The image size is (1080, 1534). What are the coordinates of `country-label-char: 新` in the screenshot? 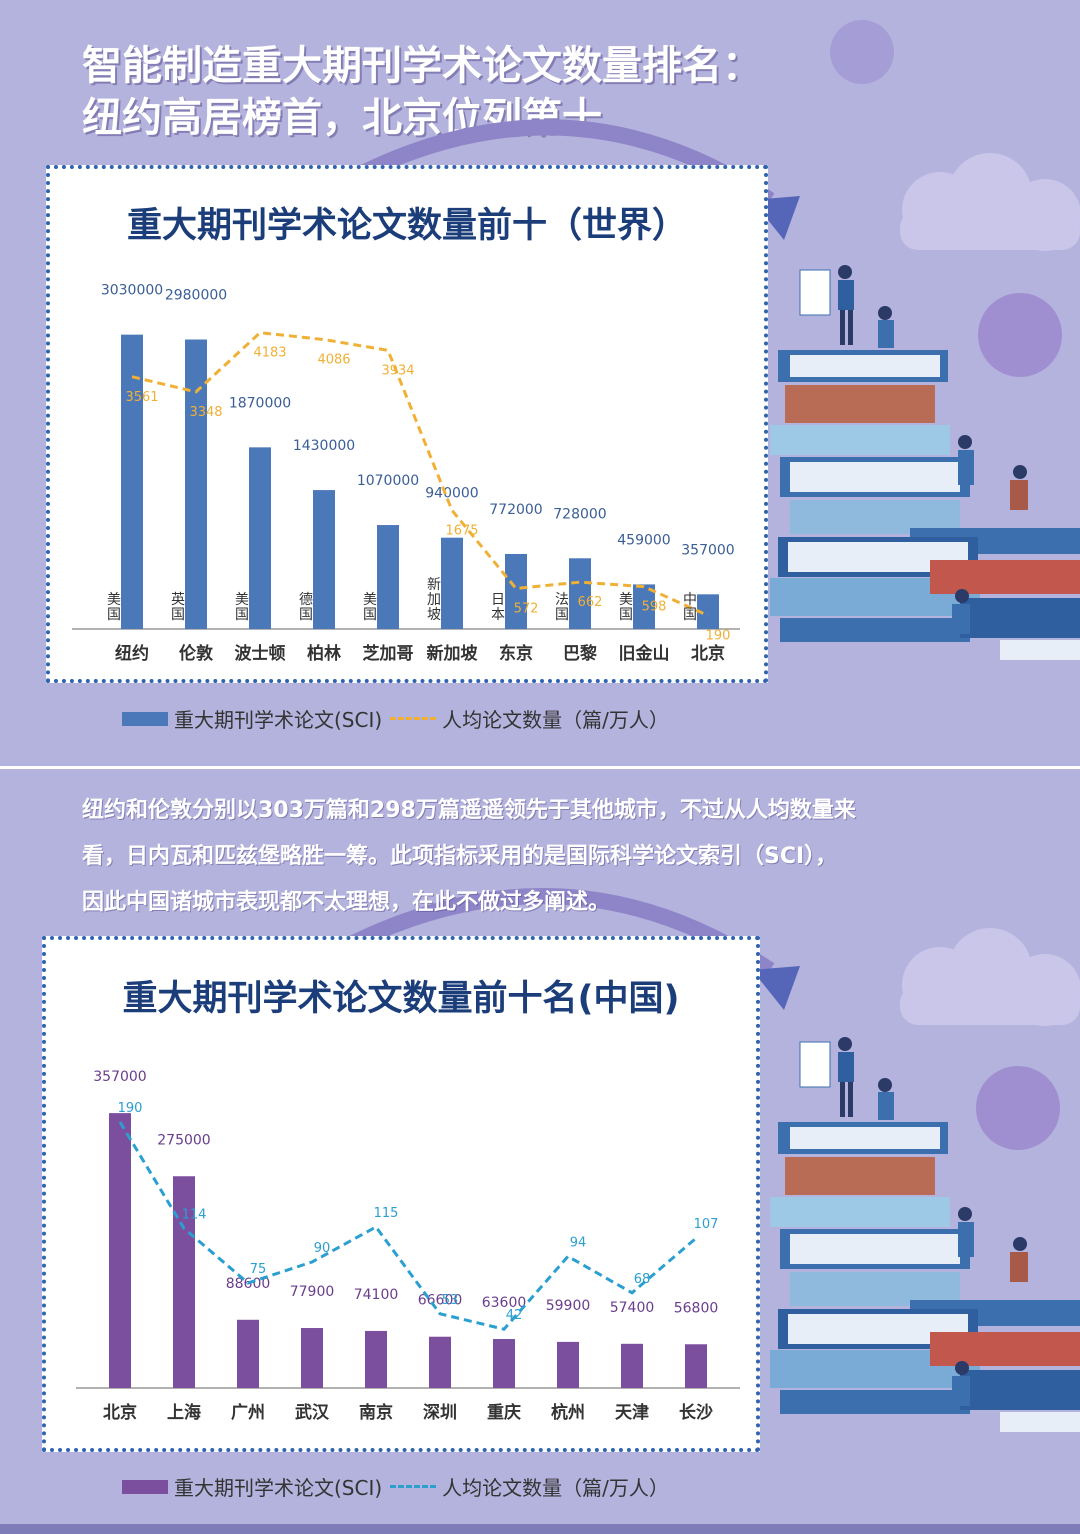 It's located at (434, 585).